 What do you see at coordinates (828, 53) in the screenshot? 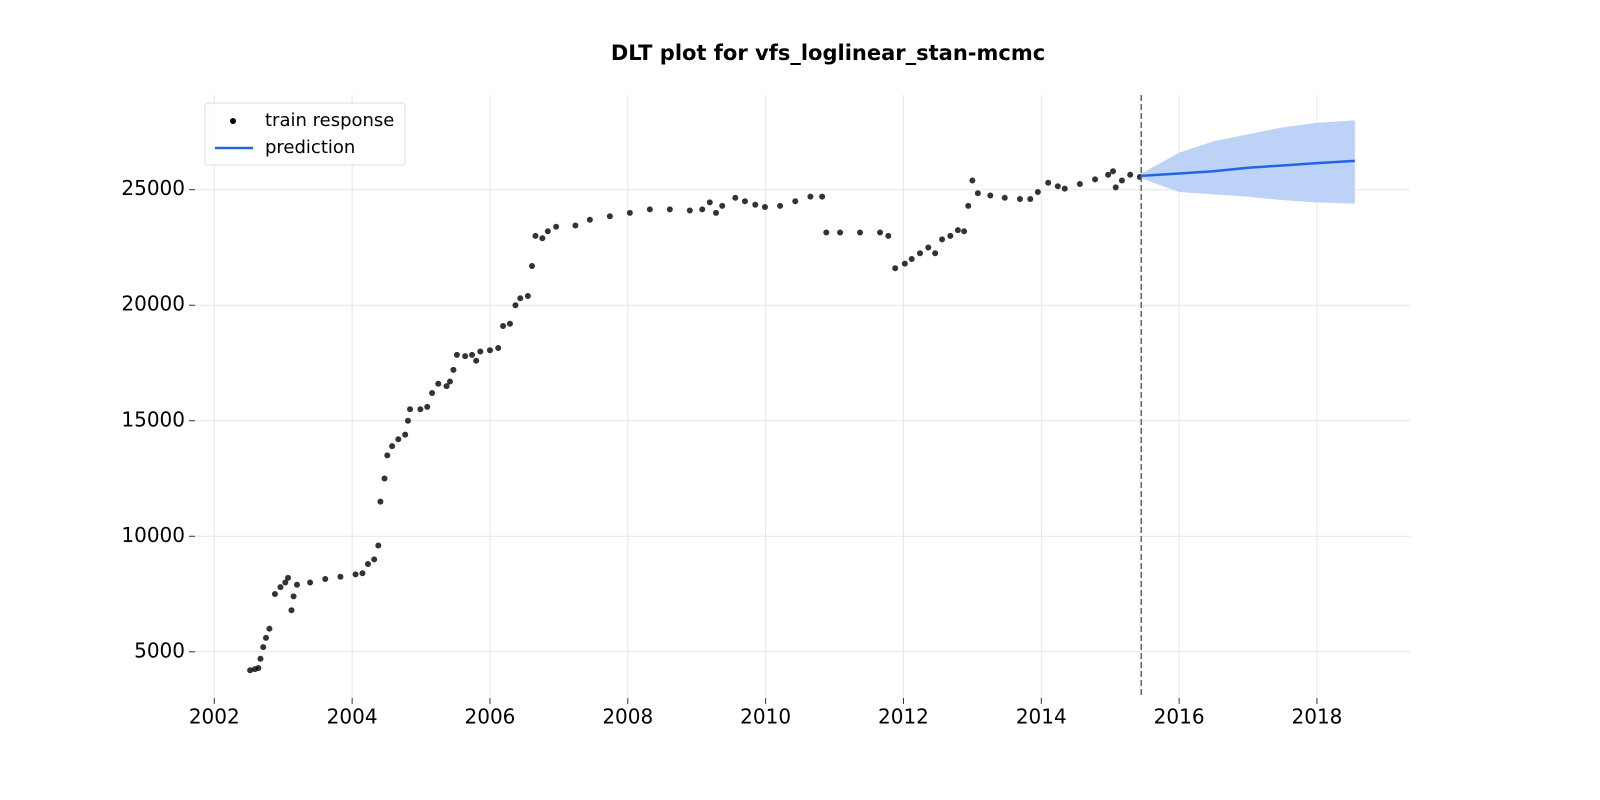
I see `chart-title: DLT plot for vfs_loglinear_stan-mcmc` at bounding box center [828, 53].